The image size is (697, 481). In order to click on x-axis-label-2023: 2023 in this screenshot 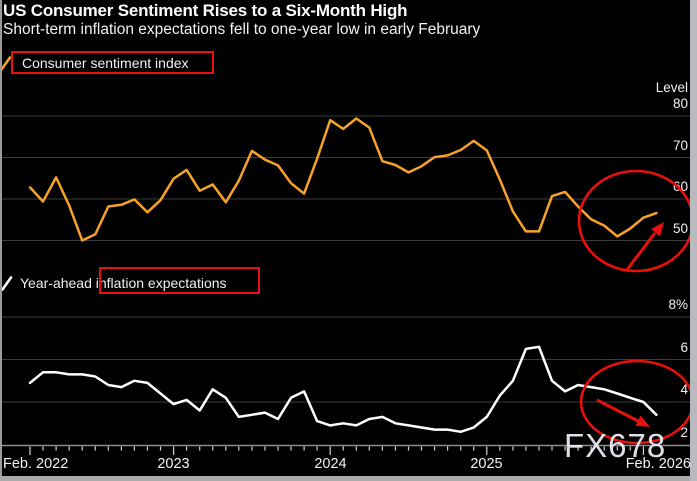, I will do `click(173, 464)`.